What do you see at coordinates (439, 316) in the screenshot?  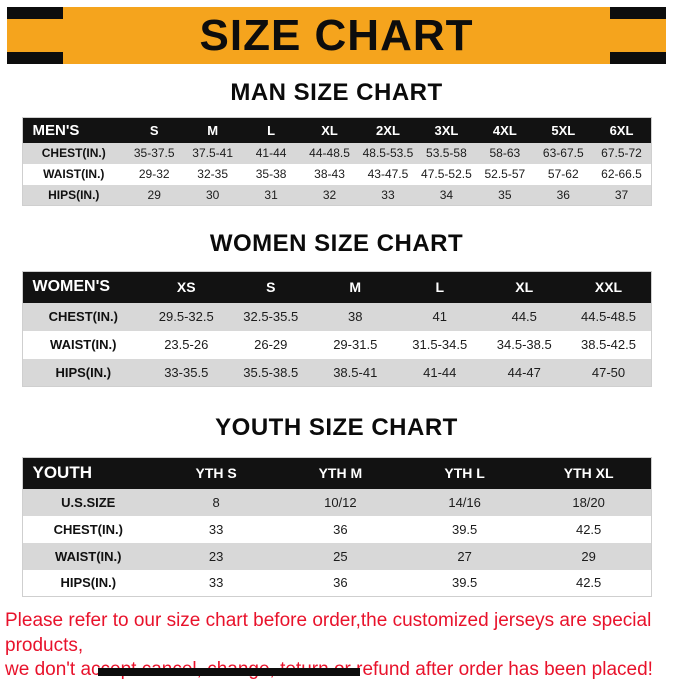 I see `size-value: 41` at bounding box center [439, 316].